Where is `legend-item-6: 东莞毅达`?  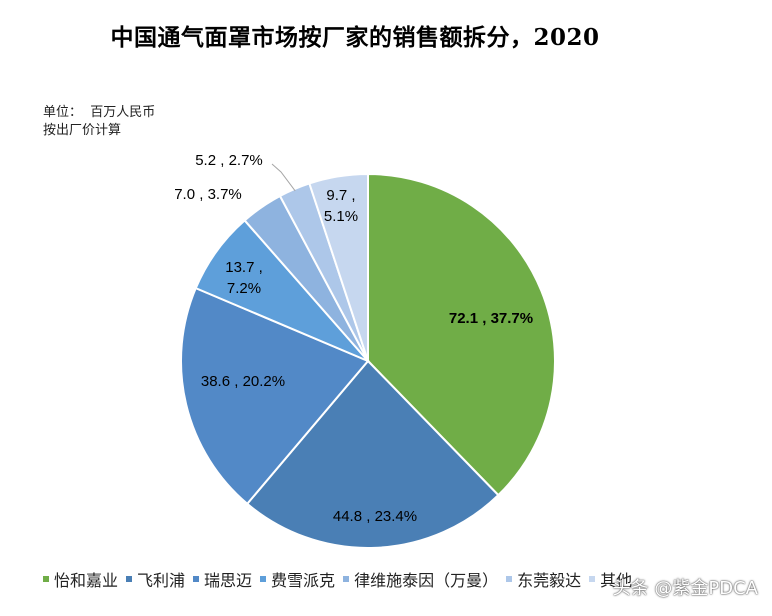
legend-item-6: 东莞毅达 is located at coordinates (543, 579).